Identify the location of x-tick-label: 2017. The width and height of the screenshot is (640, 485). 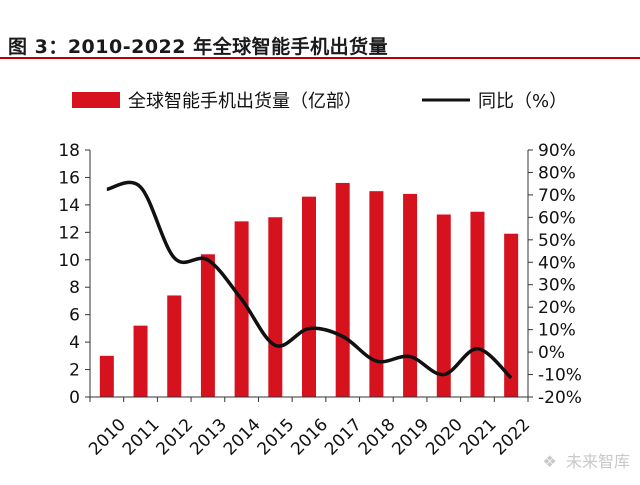
(343, 437).